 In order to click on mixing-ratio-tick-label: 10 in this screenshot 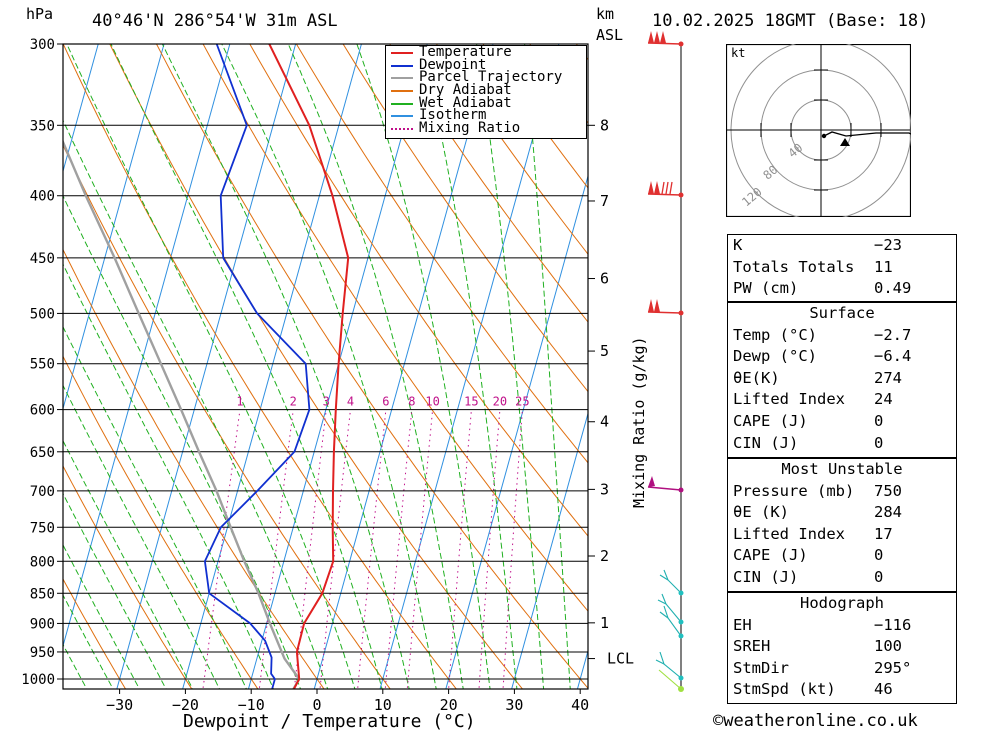, I will do `click(432, 402)`.